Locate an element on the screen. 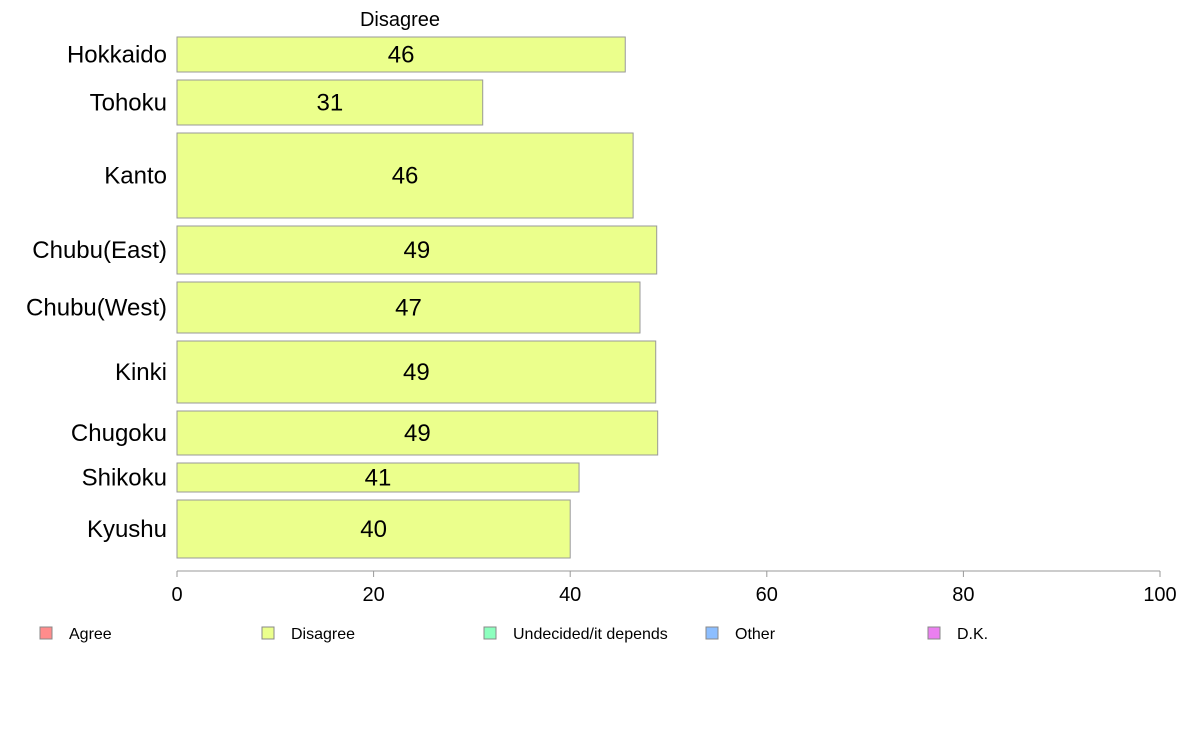 The width and height of the screenshot is (1188, 736). x-tick-label: 0 is located at coordinates (176, 595).